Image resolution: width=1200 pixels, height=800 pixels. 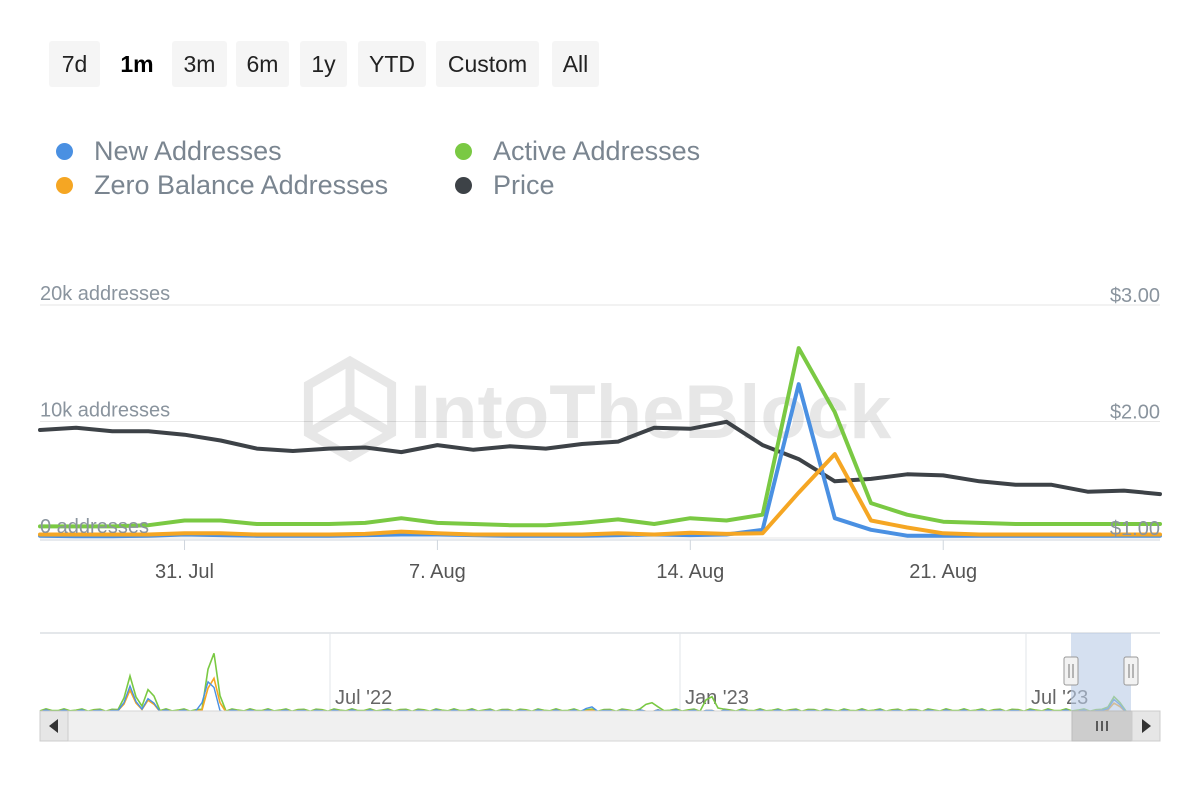 What do you see at coordinates (184, 572) in the screenshot?
I see `x-tick-label: 31. Jul` at bounding box center [184, 572].